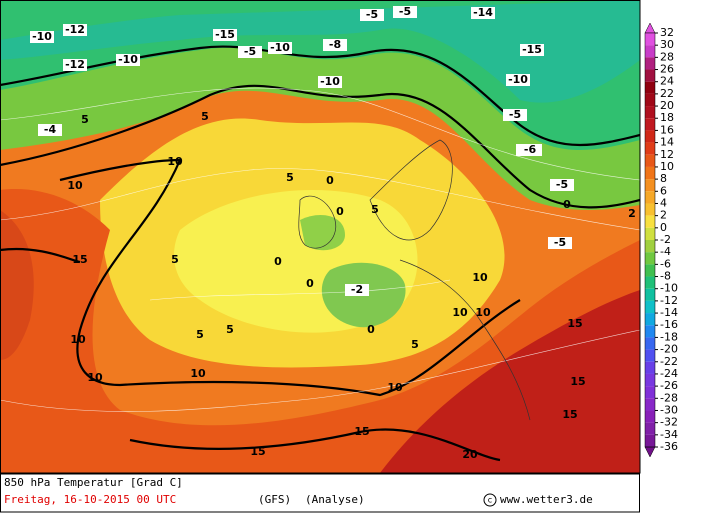  What do you see at coordinates (665, 239) in the screenshot?
I see `legend-tick-label: -2` at bounding box center [665, 239].